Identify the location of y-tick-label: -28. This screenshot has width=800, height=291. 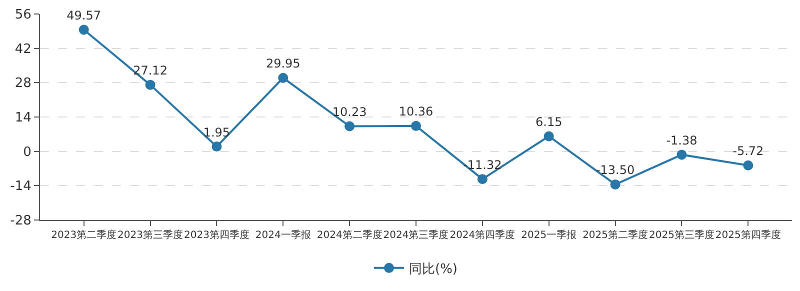
(21, 221).